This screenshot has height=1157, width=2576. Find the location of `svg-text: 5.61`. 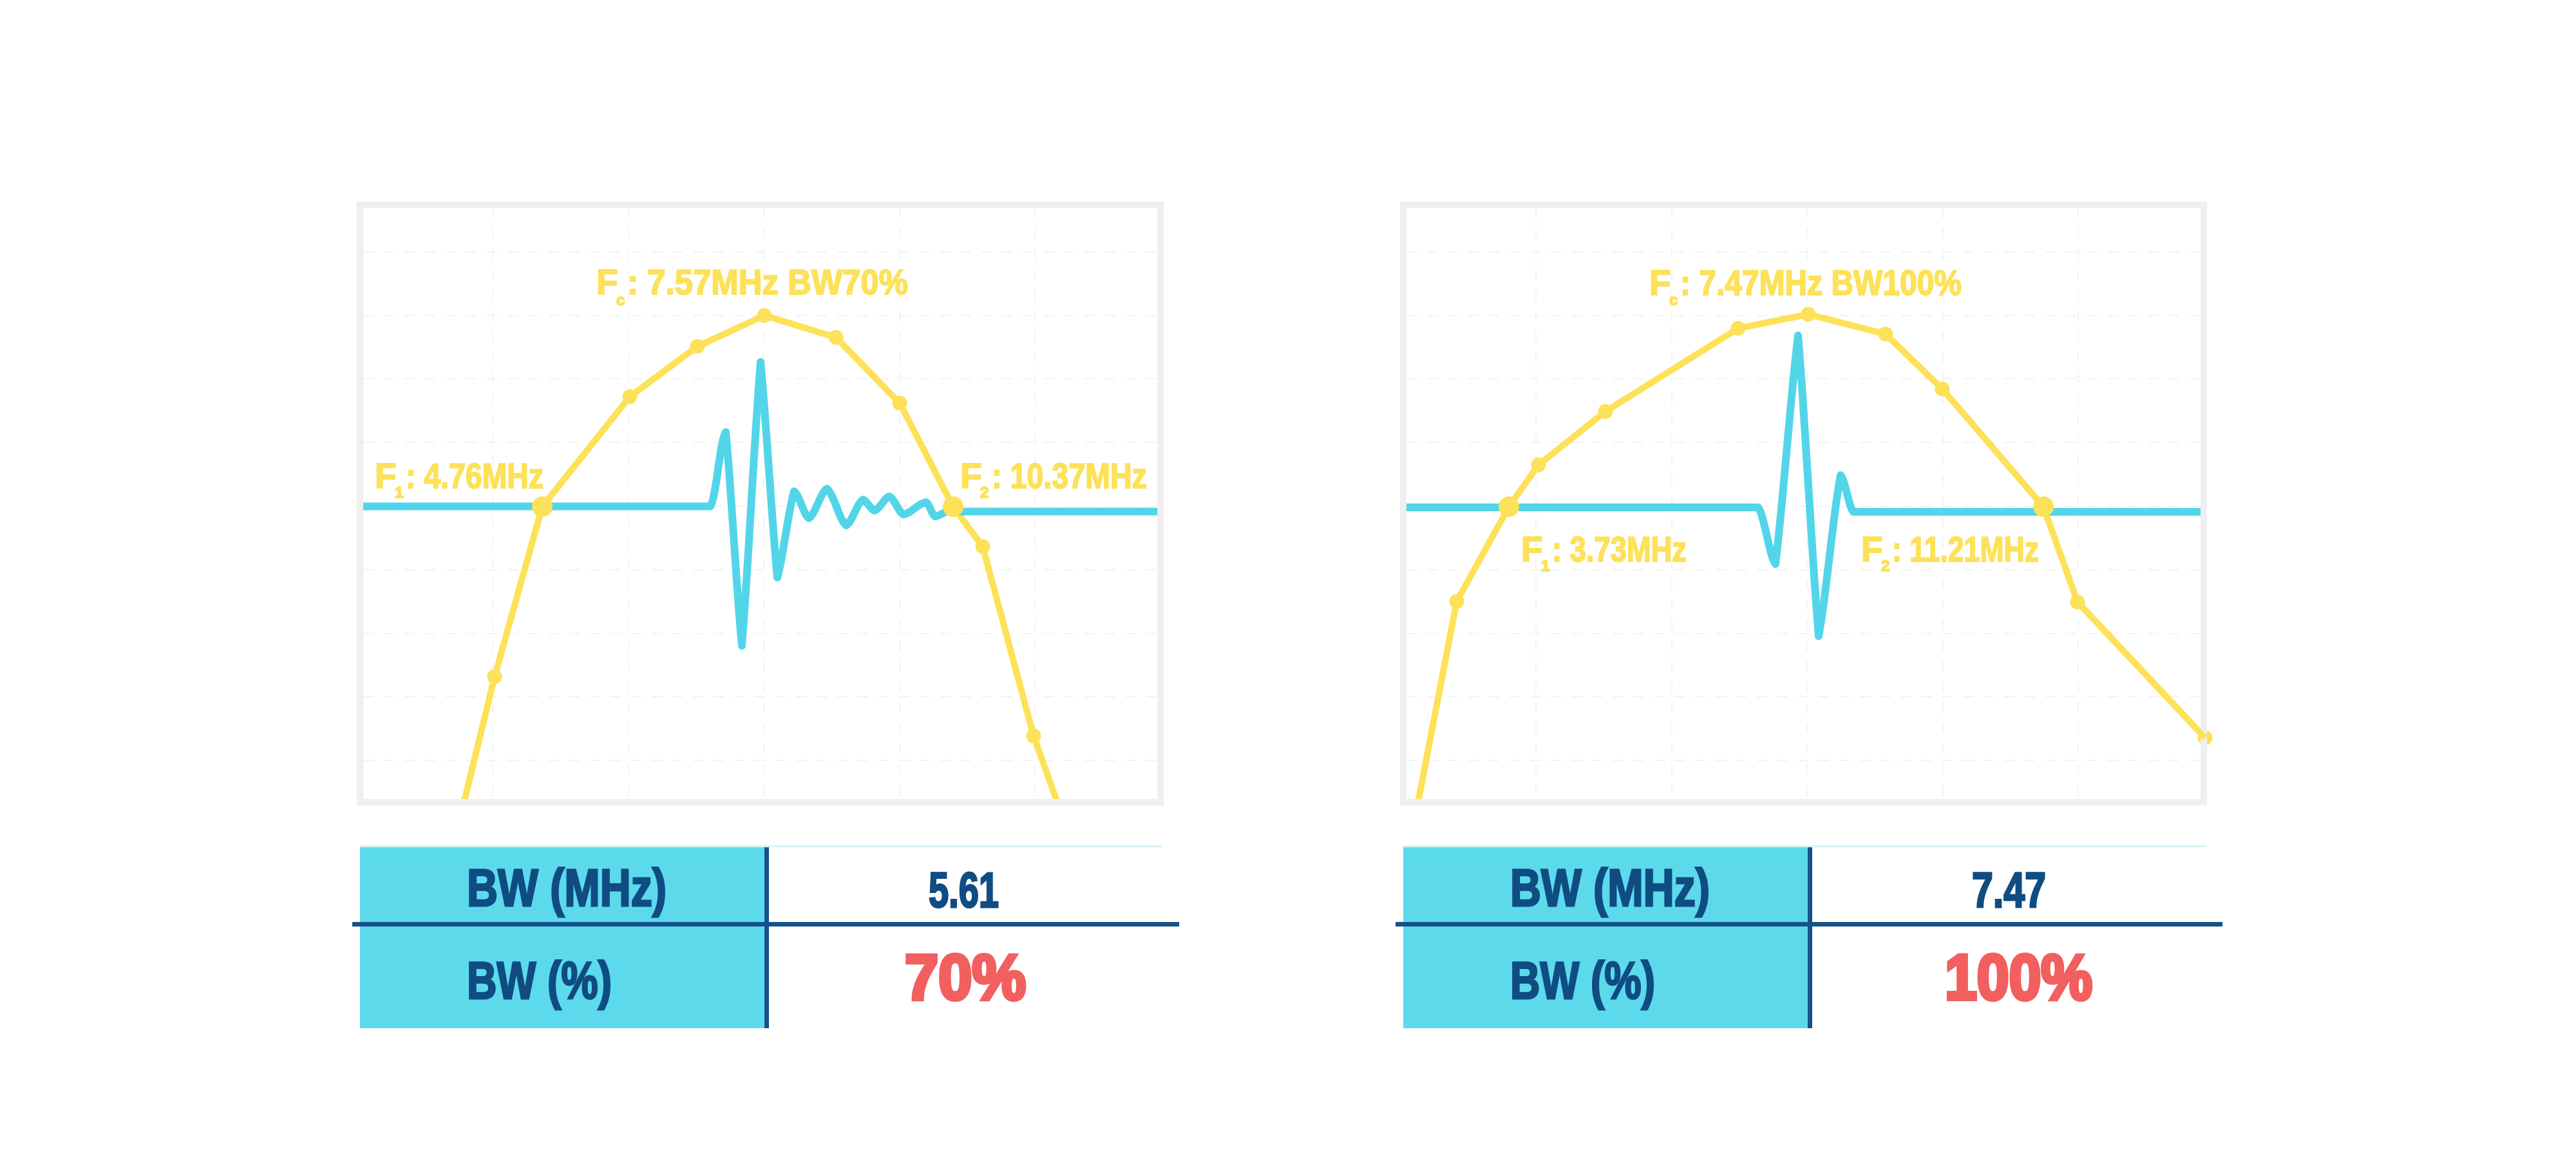

svg-text: 5.61 is located at coordinates (964, 890).